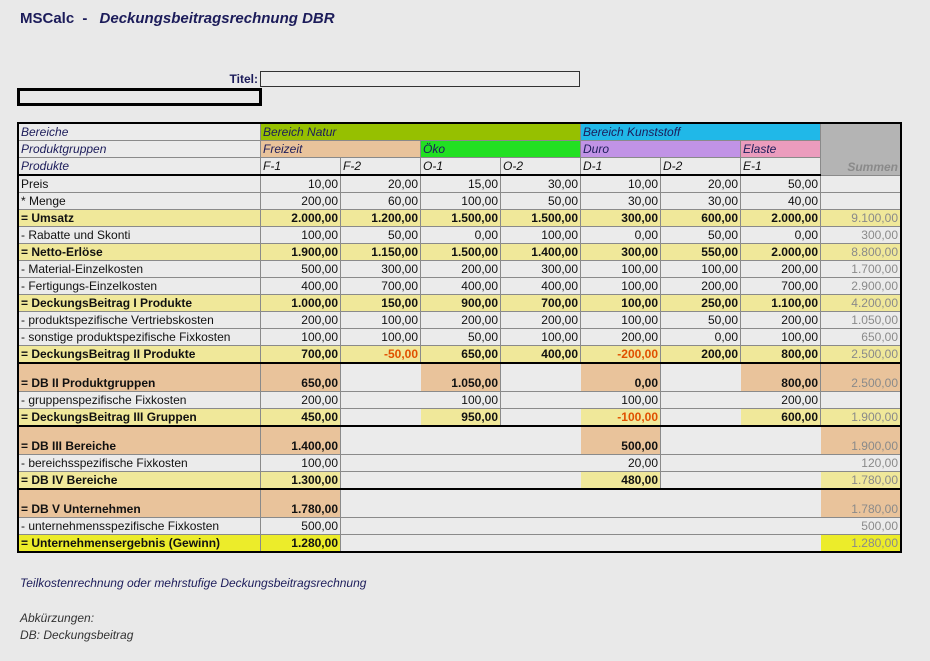 Image resolution: width=930 pixels, height=661 pixels. I want to click on gruppe-freizeit: Freizeit, so click(340, 149).